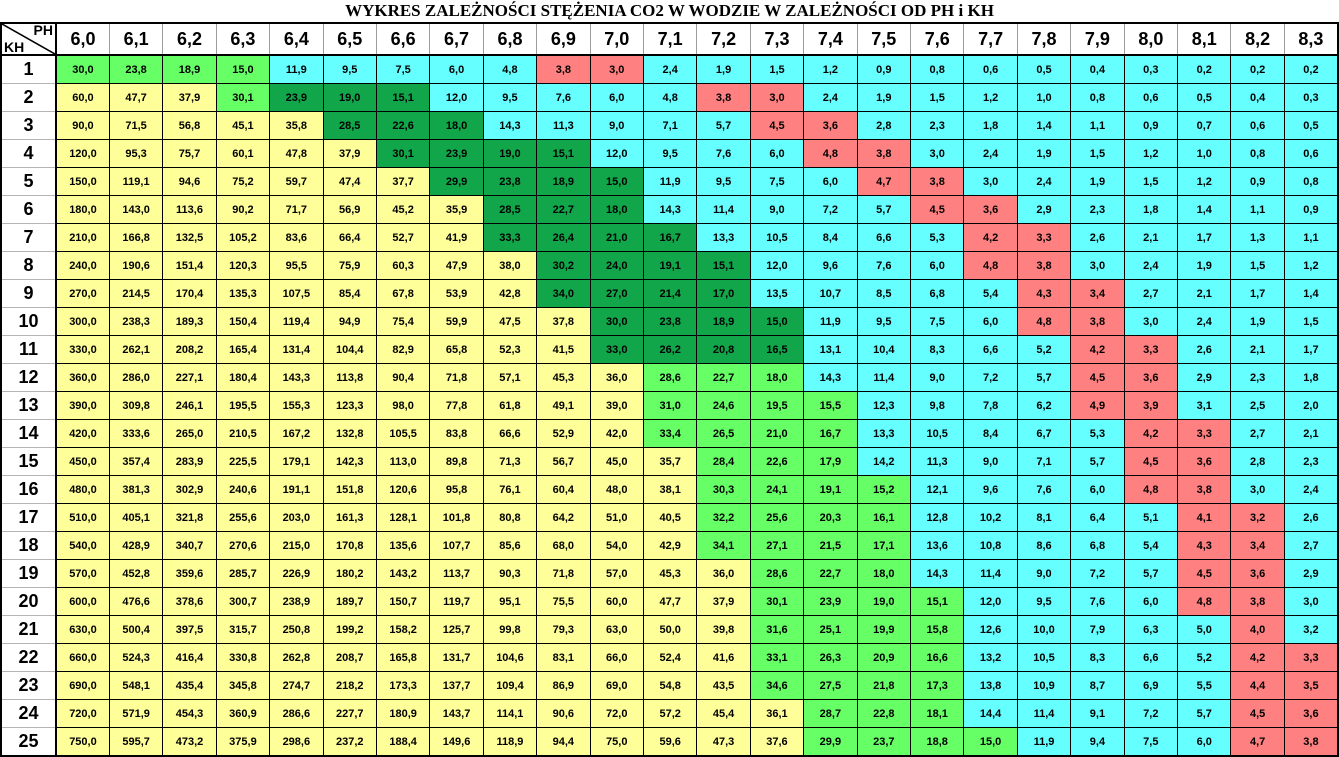 Image resolution: width=1339 pixels, height=757 pixels. Describe the element at coordinates (1204, 39) in the screenshot. I see `ph-header-cell: 8,1` at that location.